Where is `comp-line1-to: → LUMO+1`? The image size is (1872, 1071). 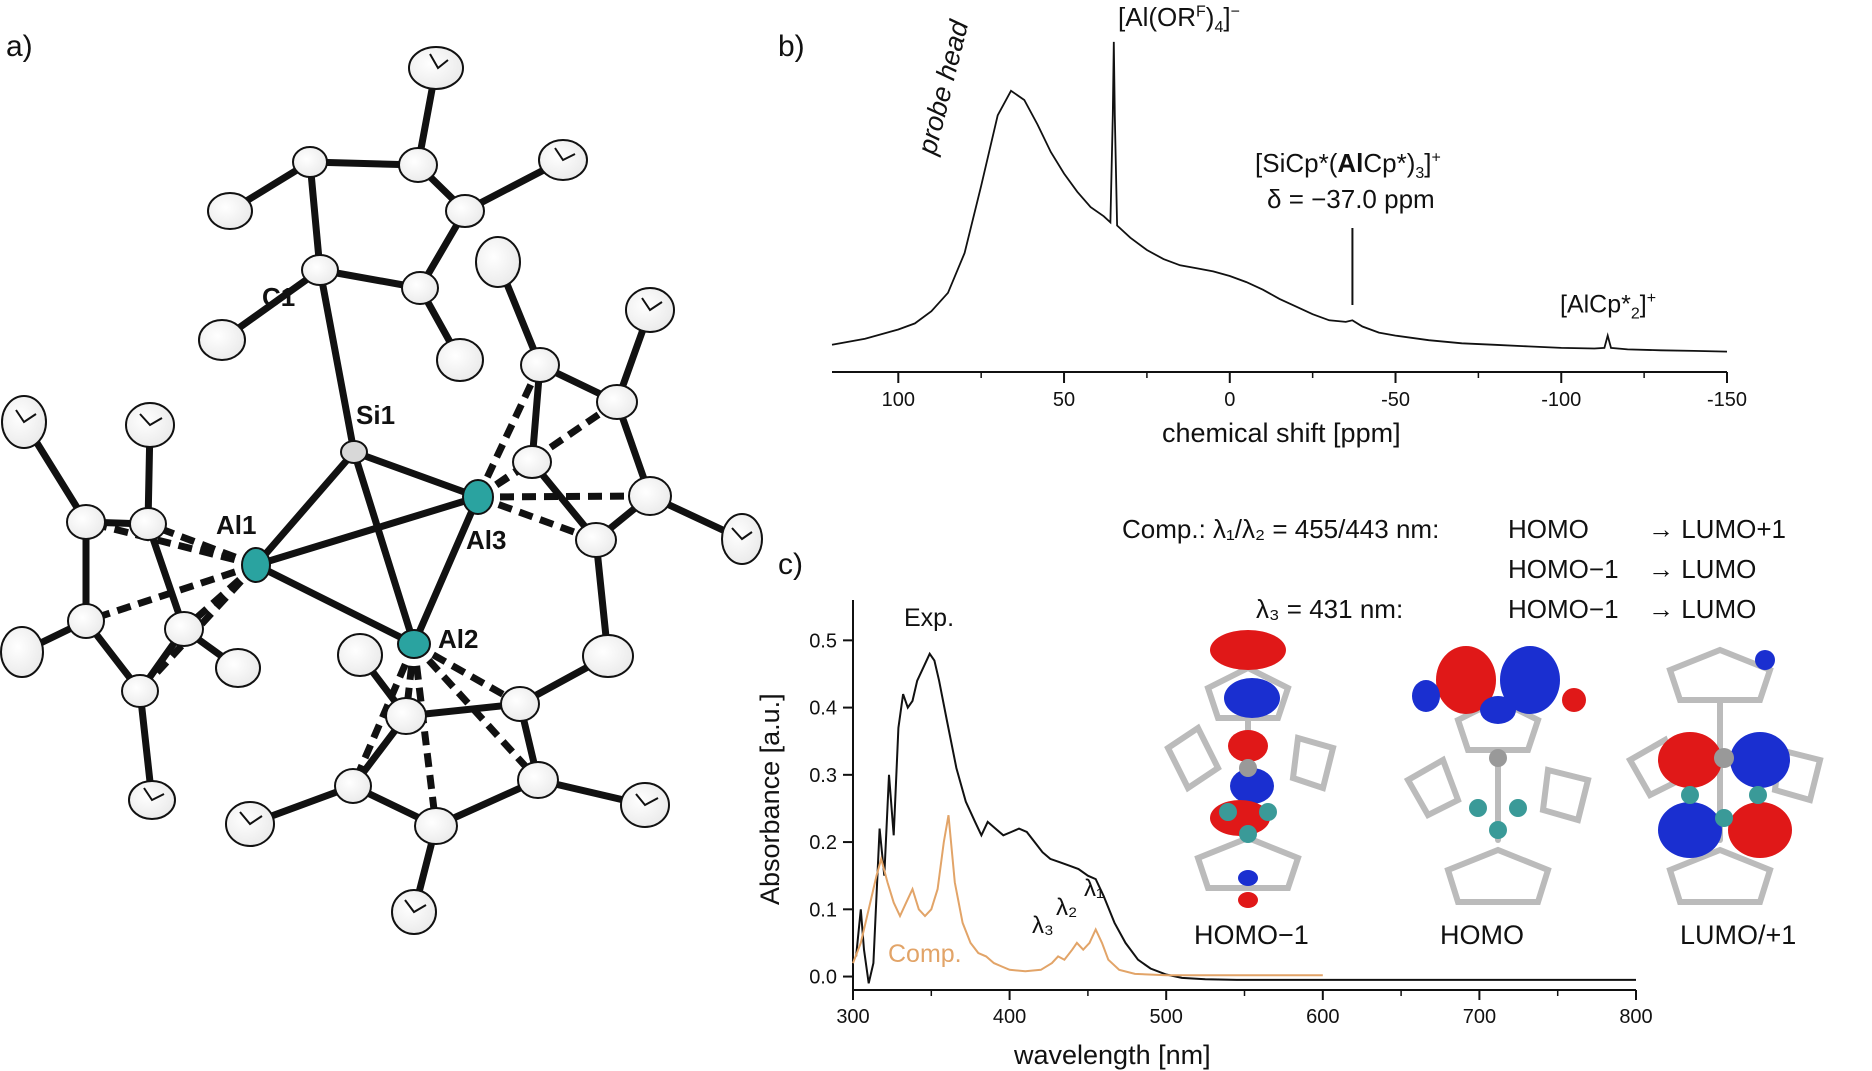 comp-line1-to: → LUMO+1 is located at coordinates (1717, 529).